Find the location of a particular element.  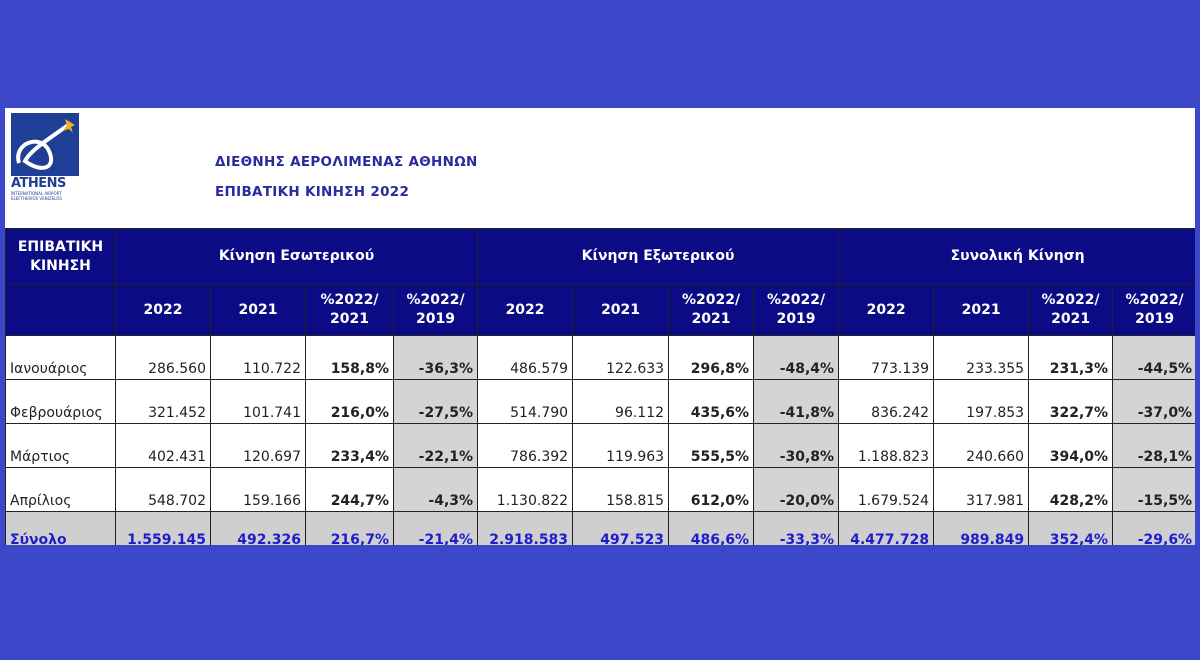

value-cell: 233,4% is located at coordinates (349, 445).